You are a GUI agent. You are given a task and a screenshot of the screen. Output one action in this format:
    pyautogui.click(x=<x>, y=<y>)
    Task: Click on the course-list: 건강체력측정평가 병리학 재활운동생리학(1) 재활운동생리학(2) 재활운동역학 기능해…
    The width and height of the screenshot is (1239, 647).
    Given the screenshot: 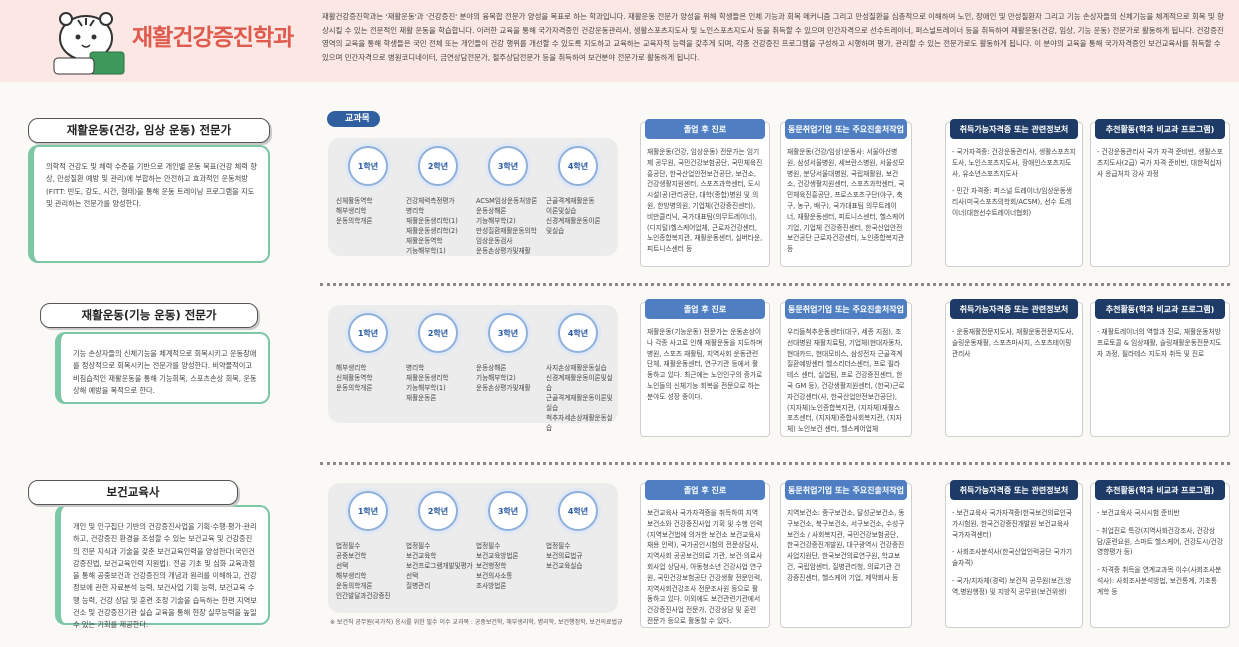 What is the action you would take?
    pyautogui.click(x=441, y=226)
    